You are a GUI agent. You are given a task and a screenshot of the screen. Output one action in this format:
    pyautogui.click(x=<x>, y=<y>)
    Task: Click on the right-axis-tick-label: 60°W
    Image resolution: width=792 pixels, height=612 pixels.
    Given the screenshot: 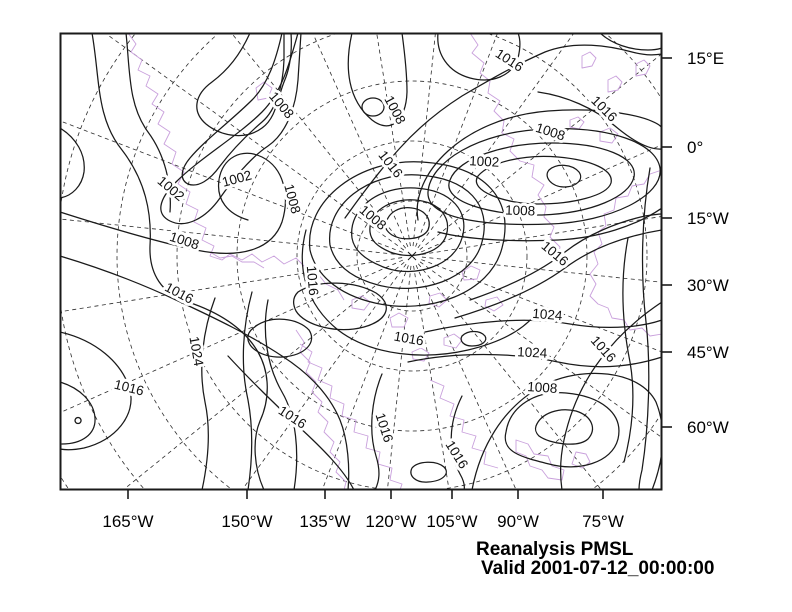 What is the action you would take?
    pyautogui.click(x=708, y=427)
    